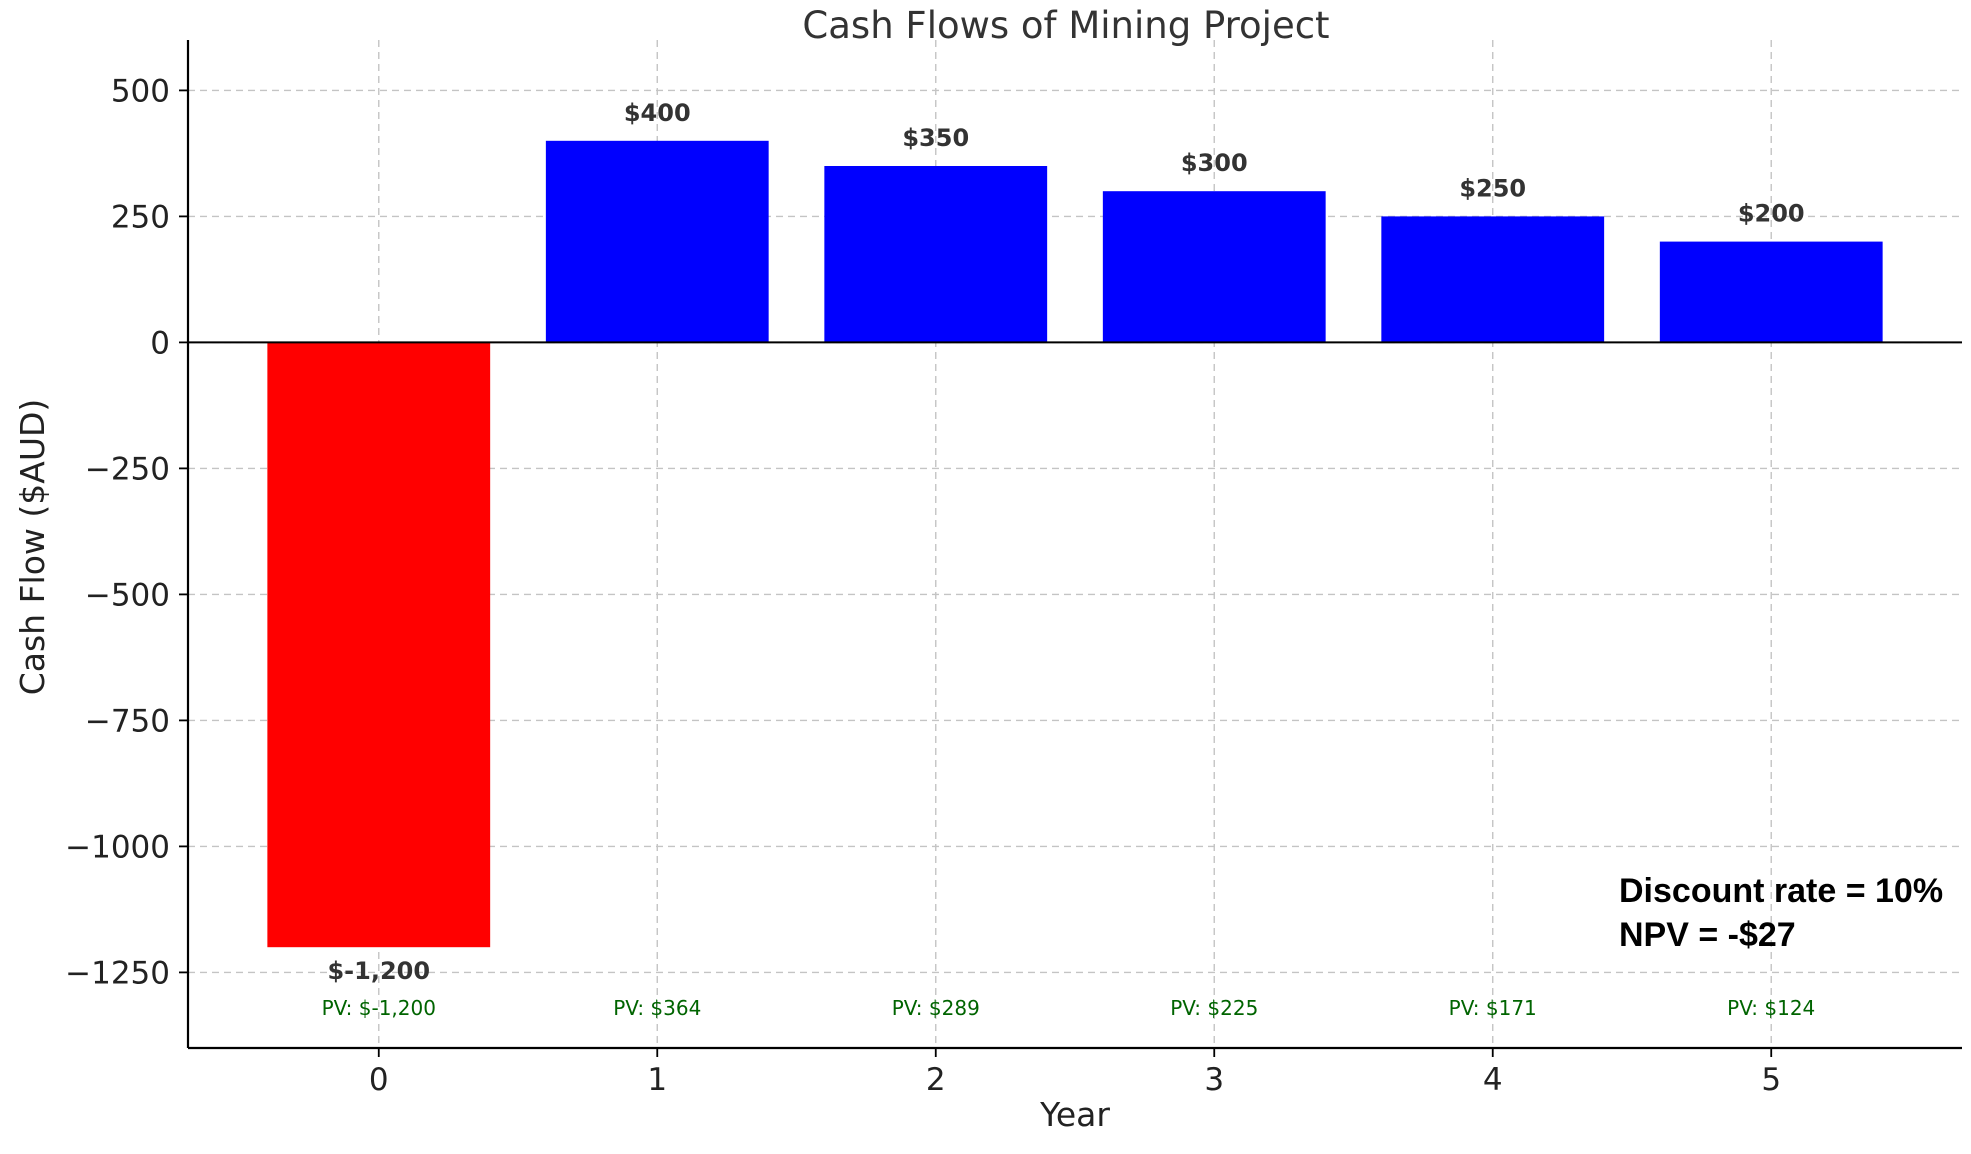  What do you see at coordinates (1065, 25) in the screenshot?
I see `chart-title: Cash Flows of Mining Project` at bounding box center [1065, 25].